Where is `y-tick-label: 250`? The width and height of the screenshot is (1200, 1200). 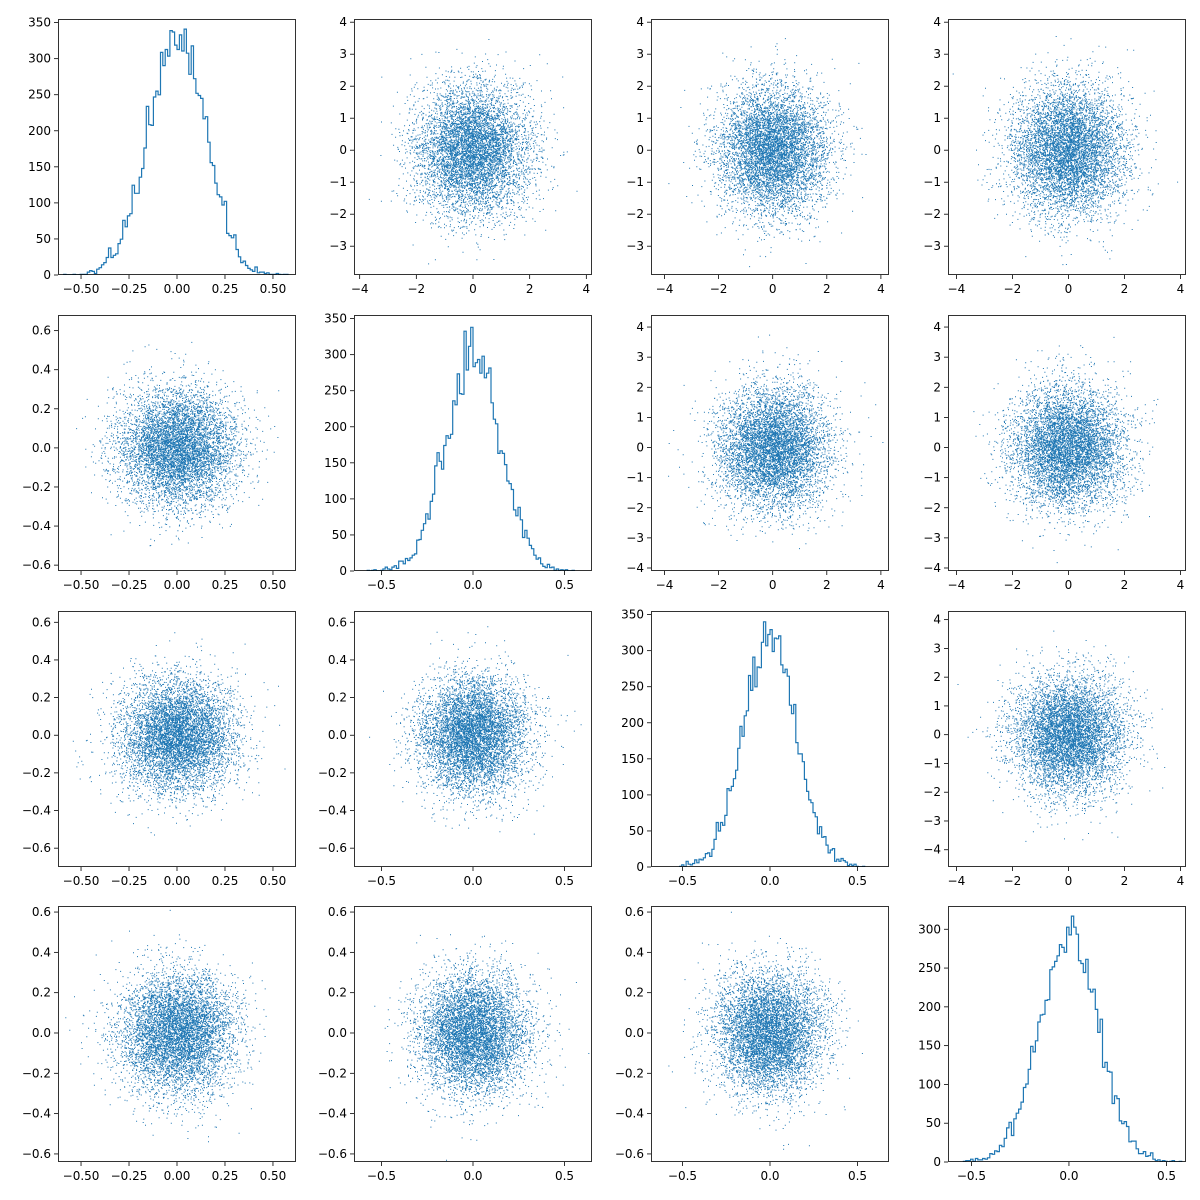 y-tick-label: 250 is located at coordinates (632, 687).